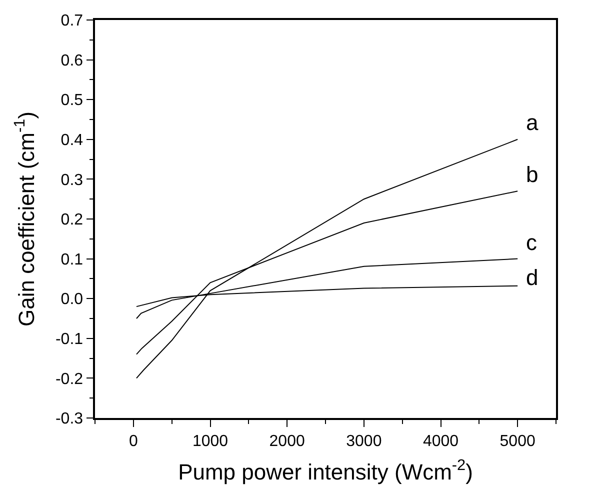  I want to click on x-tick-label: 4000, so click(440, 441).